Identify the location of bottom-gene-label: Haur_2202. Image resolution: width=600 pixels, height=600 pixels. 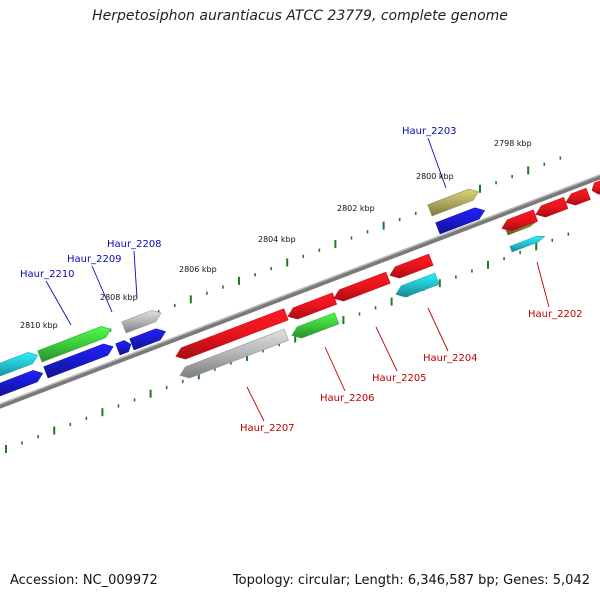
(555, 314).